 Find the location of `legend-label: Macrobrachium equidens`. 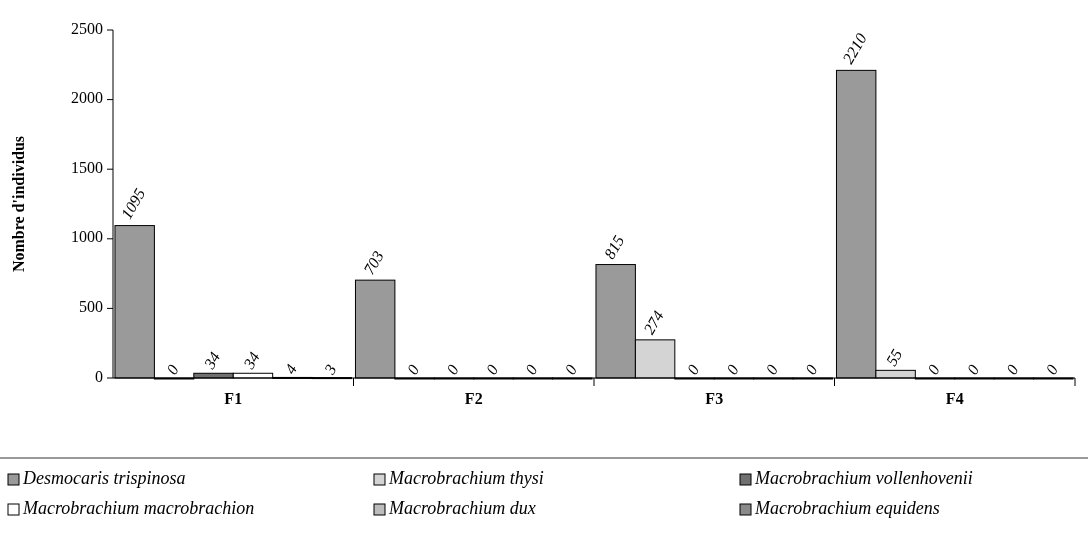

legend-label: Macrobrachium equidens is located at coordinates (847, 508).